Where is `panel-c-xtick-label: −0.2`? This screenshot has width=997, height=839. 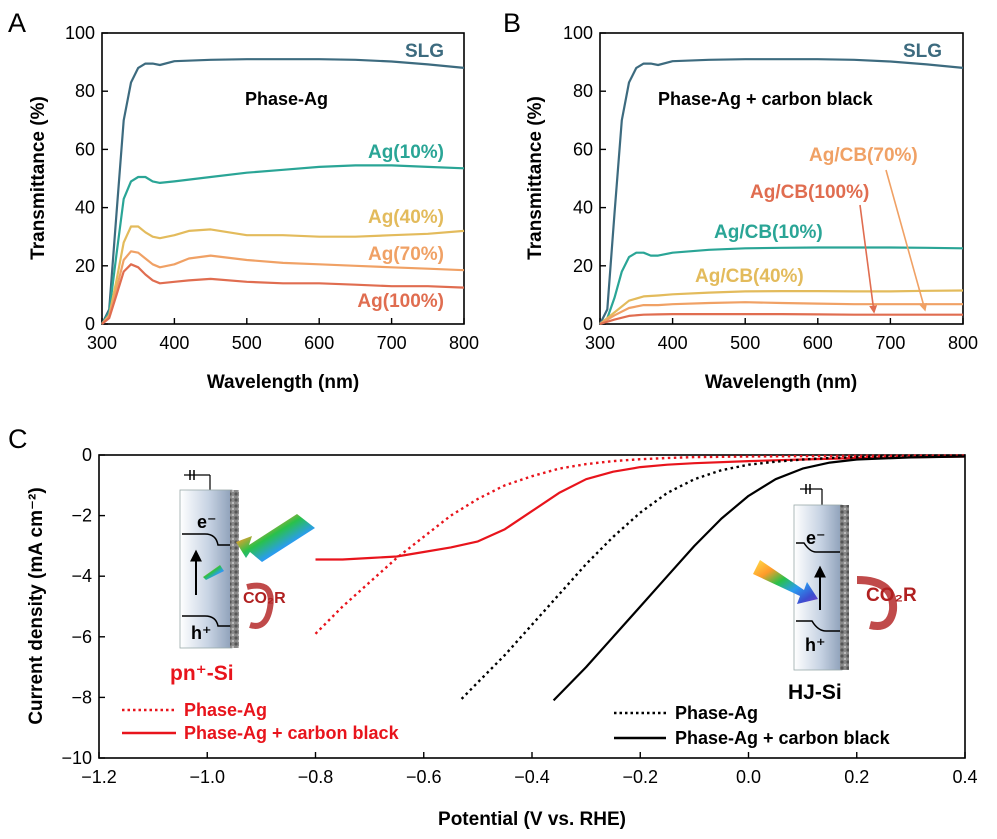 panel-c-xtick-label: −0.2 is located at coordinates (640, 777).